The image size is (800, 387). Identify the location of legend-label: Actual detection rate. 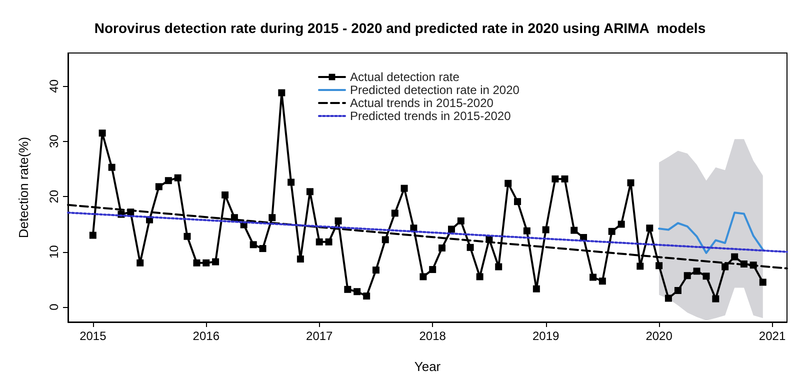
(405, 77).